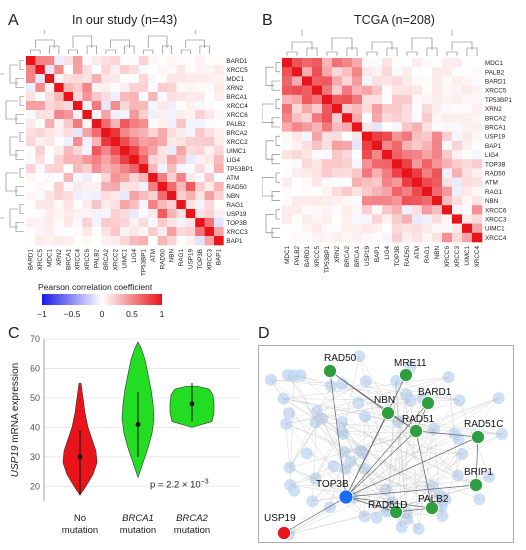 The width and height of the screenshot is (526, 550). Describe the element at coordinates (332, 484) in the screenshot. I see `node-label: TOP3B` at that location.